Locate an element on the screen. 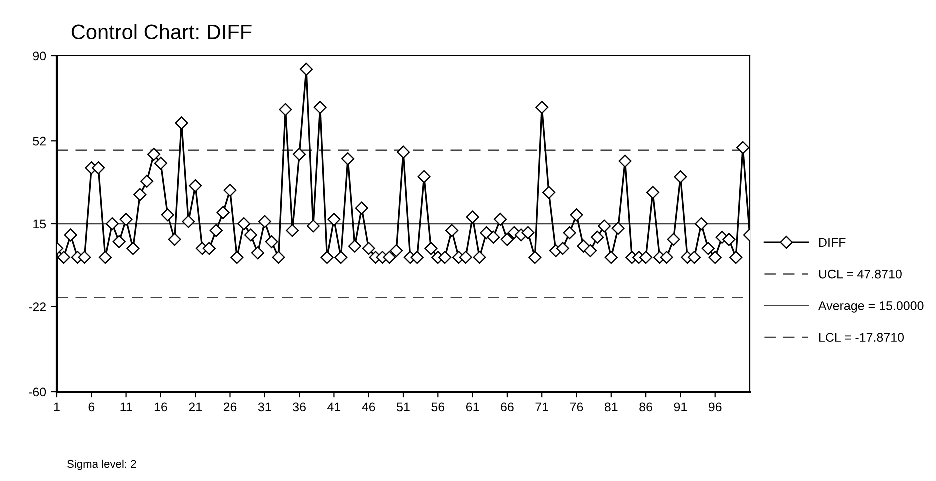 This screenshot has height=481, width=936. x-tick-label: 71 is located at coordinates (542, 407).